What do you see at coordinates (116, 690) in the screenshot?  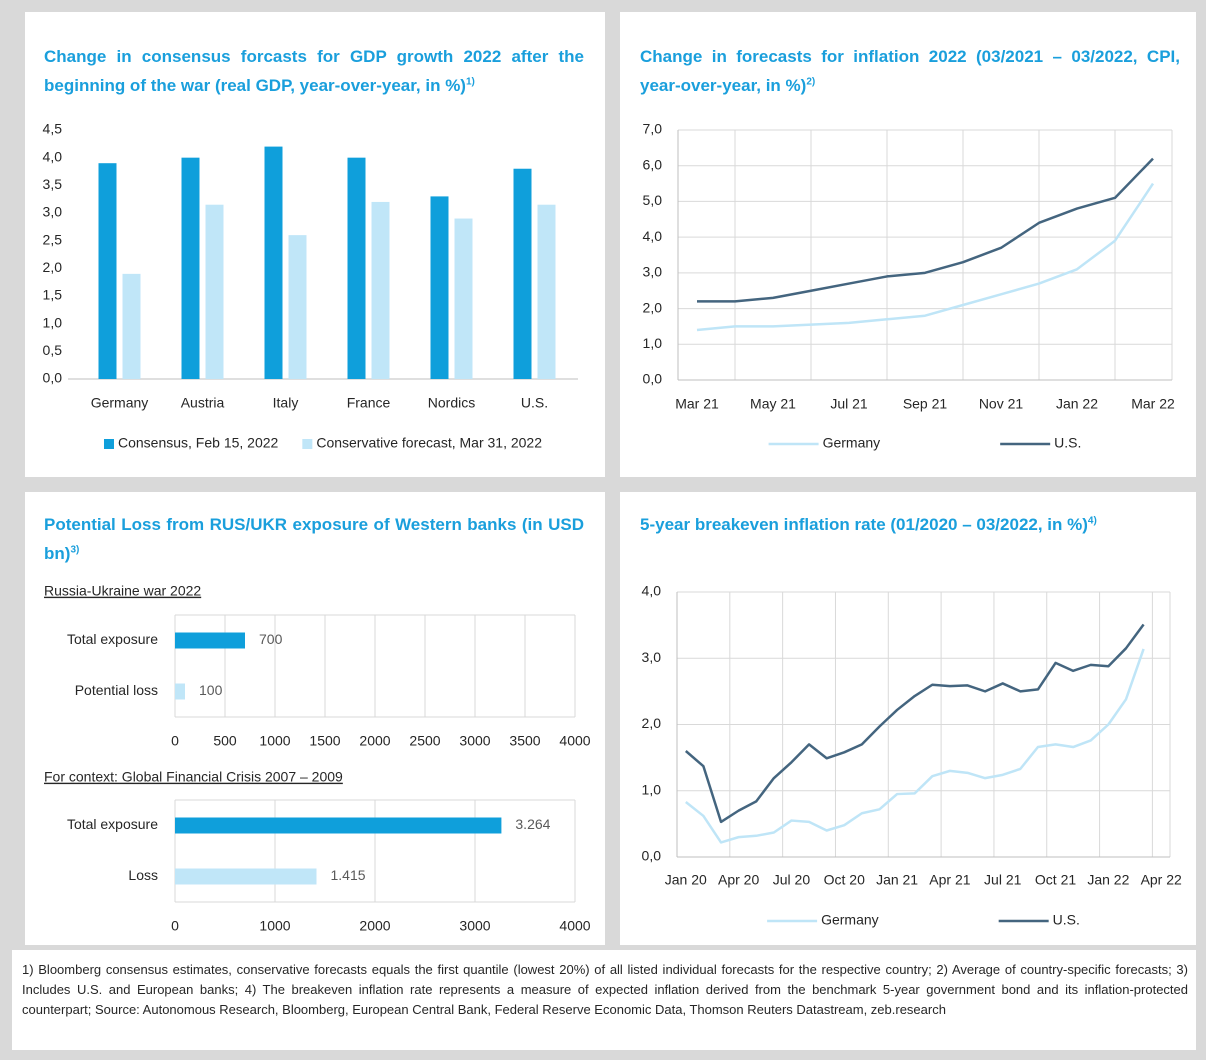 I see `y-tick-label: Potential loss` at bounding box center [116, 690].